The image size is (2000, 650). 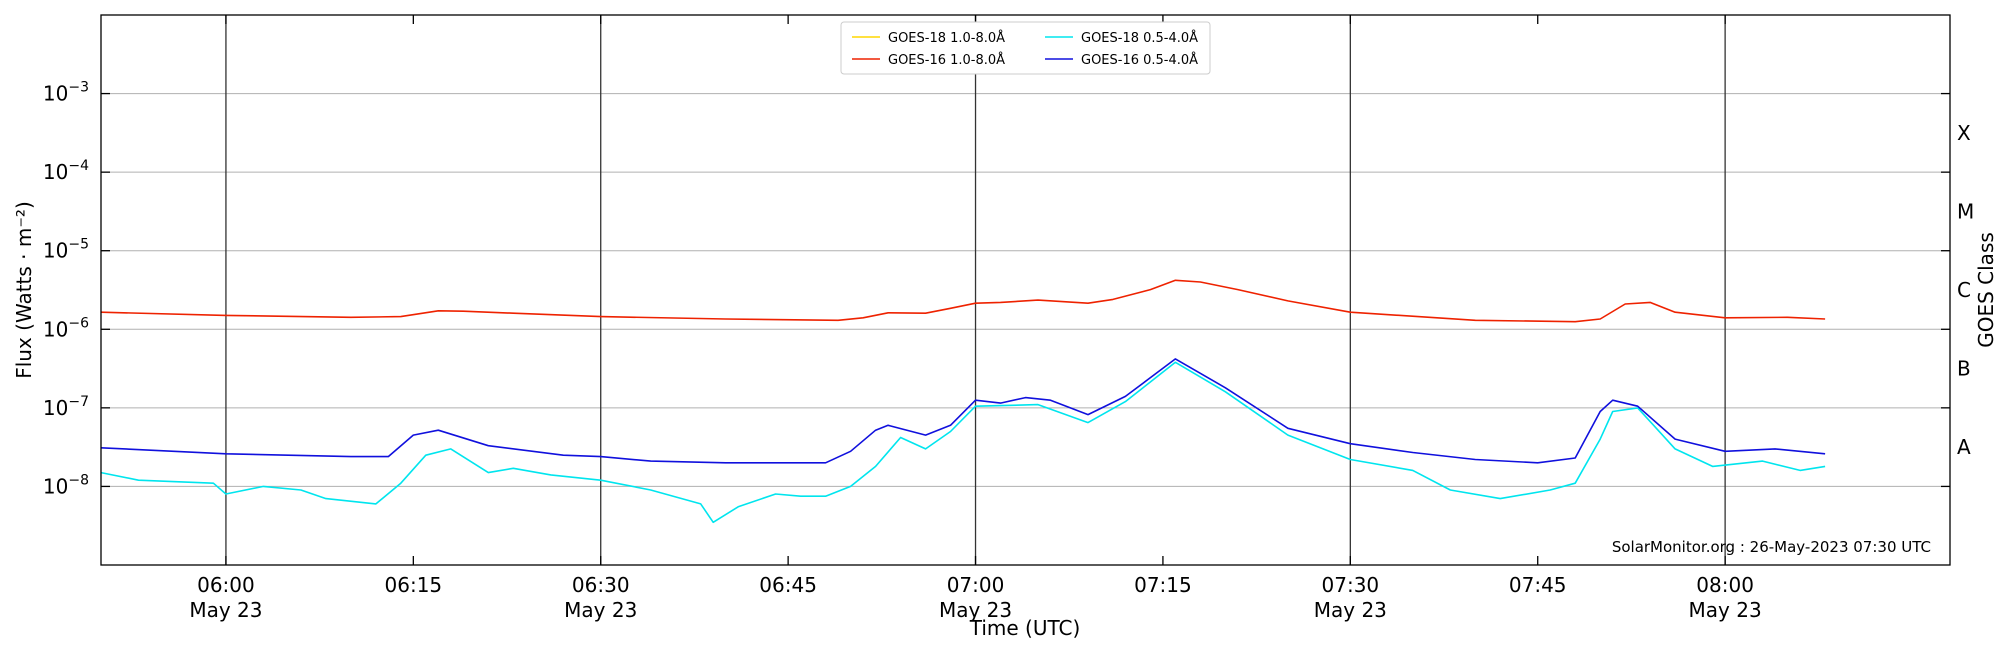 I want to click on x-tick-label: 06:00, so click(x=226, y=585).